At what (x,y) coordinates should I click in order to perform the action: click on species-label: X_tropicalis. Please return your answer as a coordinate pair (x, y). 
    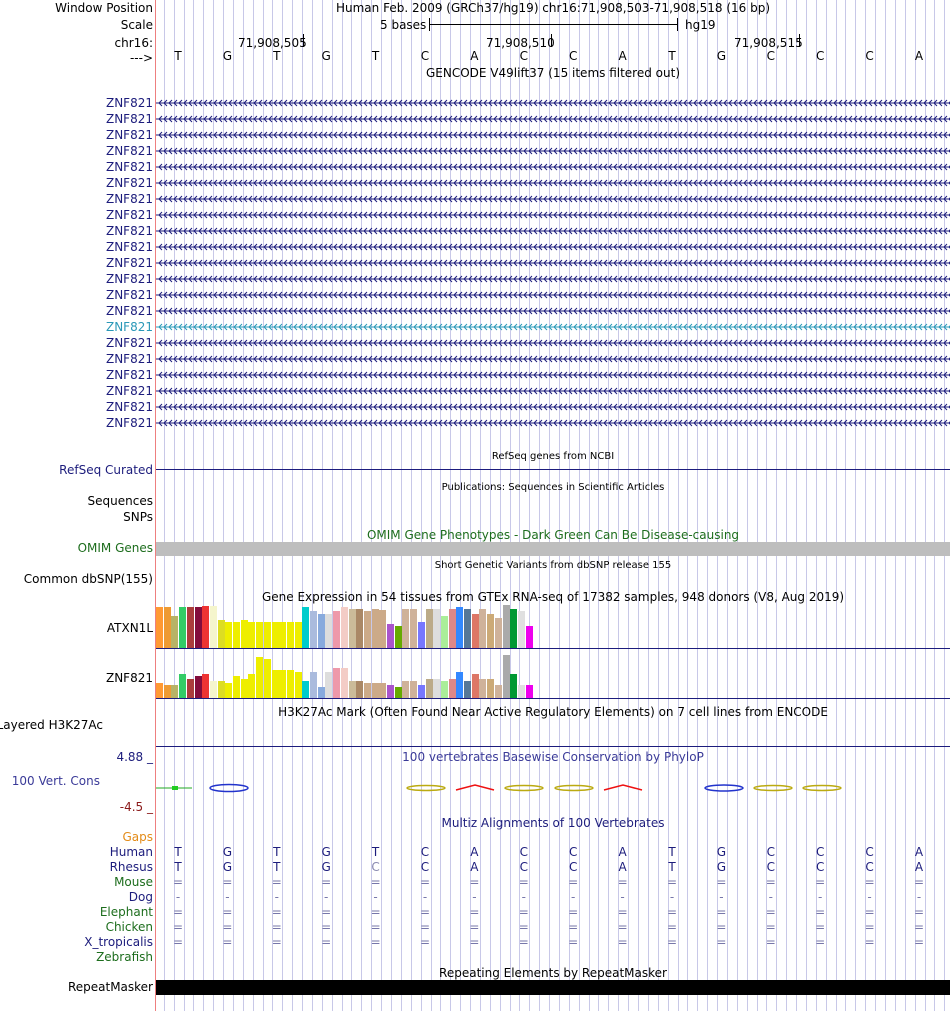
    Looking at the image, I should click on (118, 942).